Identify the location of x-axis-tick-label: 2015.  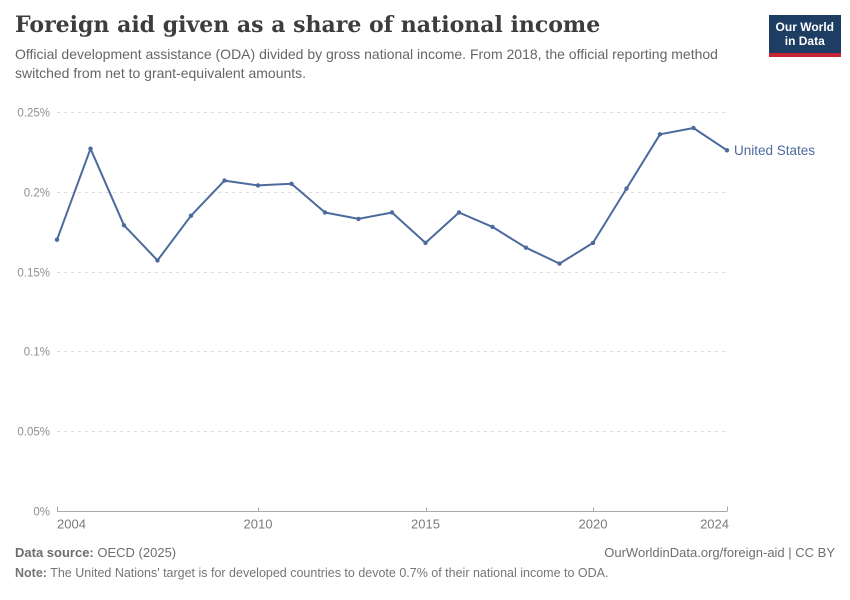
(425, 524).